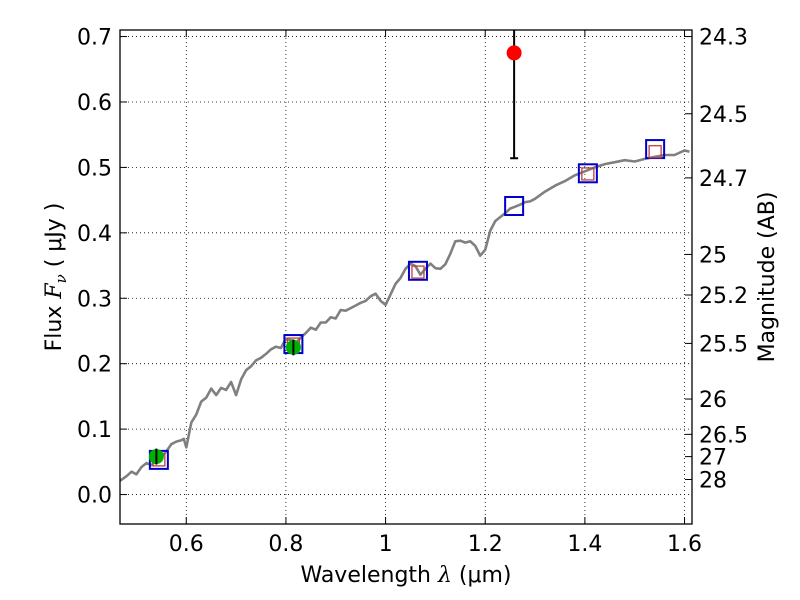  What do you see at coordinates (94, 299) in the screenshot?
I see `y-tick-label: 0.3` at bounding box center [94, 299].